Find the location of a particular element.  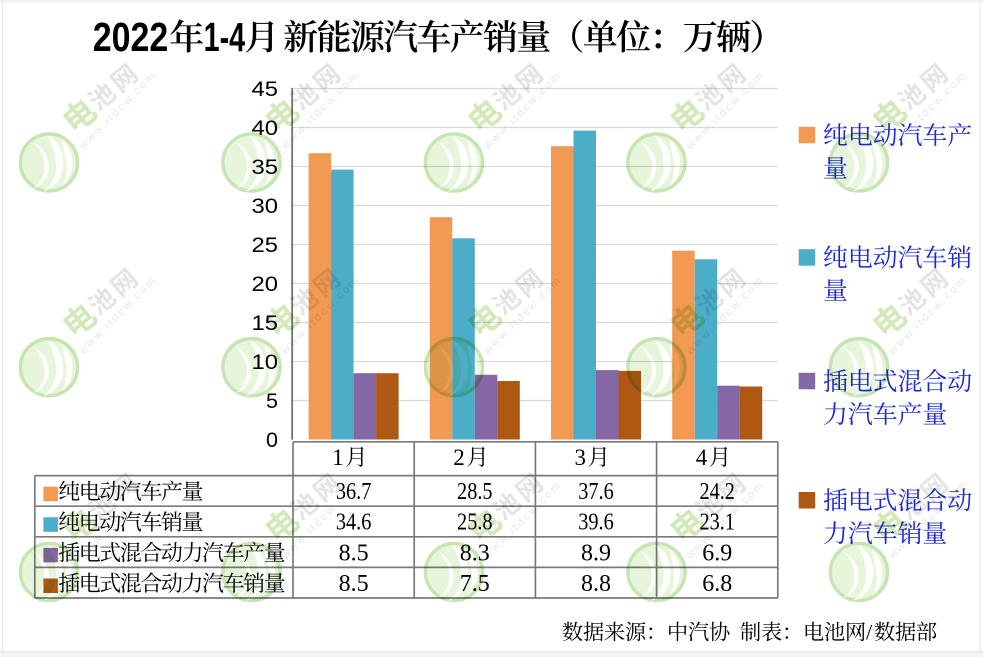

svg-text: 34.6 is located at coordinates (354, 523).